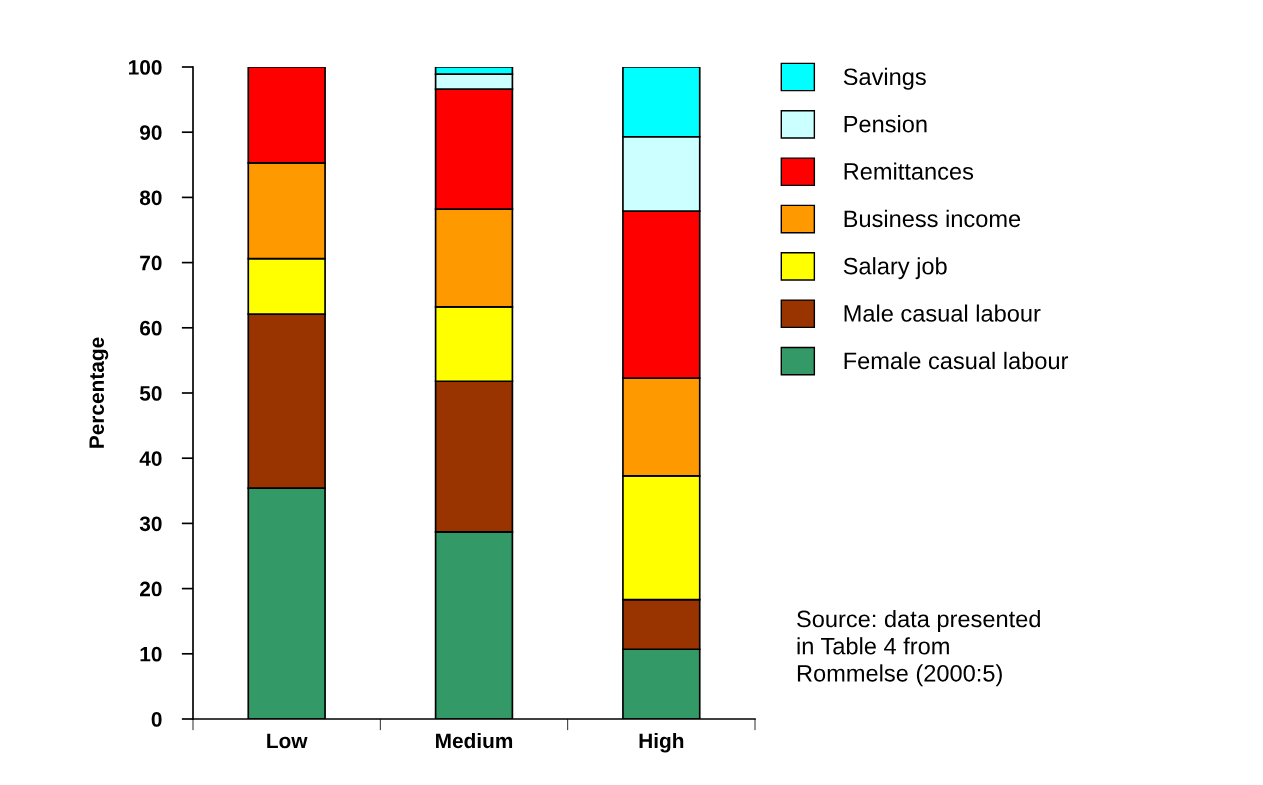 The width and height of the screenshot is (1263, 785). Describe the element at coordinates (151, 589) in the screenshot. I see `y-tick-label: 20` at that location.